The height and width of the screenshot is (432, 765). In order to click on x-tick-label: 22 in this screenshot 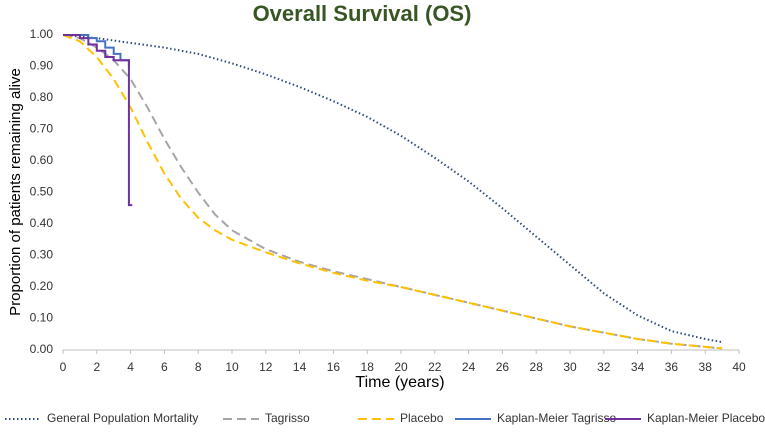, I will do `click(435, 367)`.